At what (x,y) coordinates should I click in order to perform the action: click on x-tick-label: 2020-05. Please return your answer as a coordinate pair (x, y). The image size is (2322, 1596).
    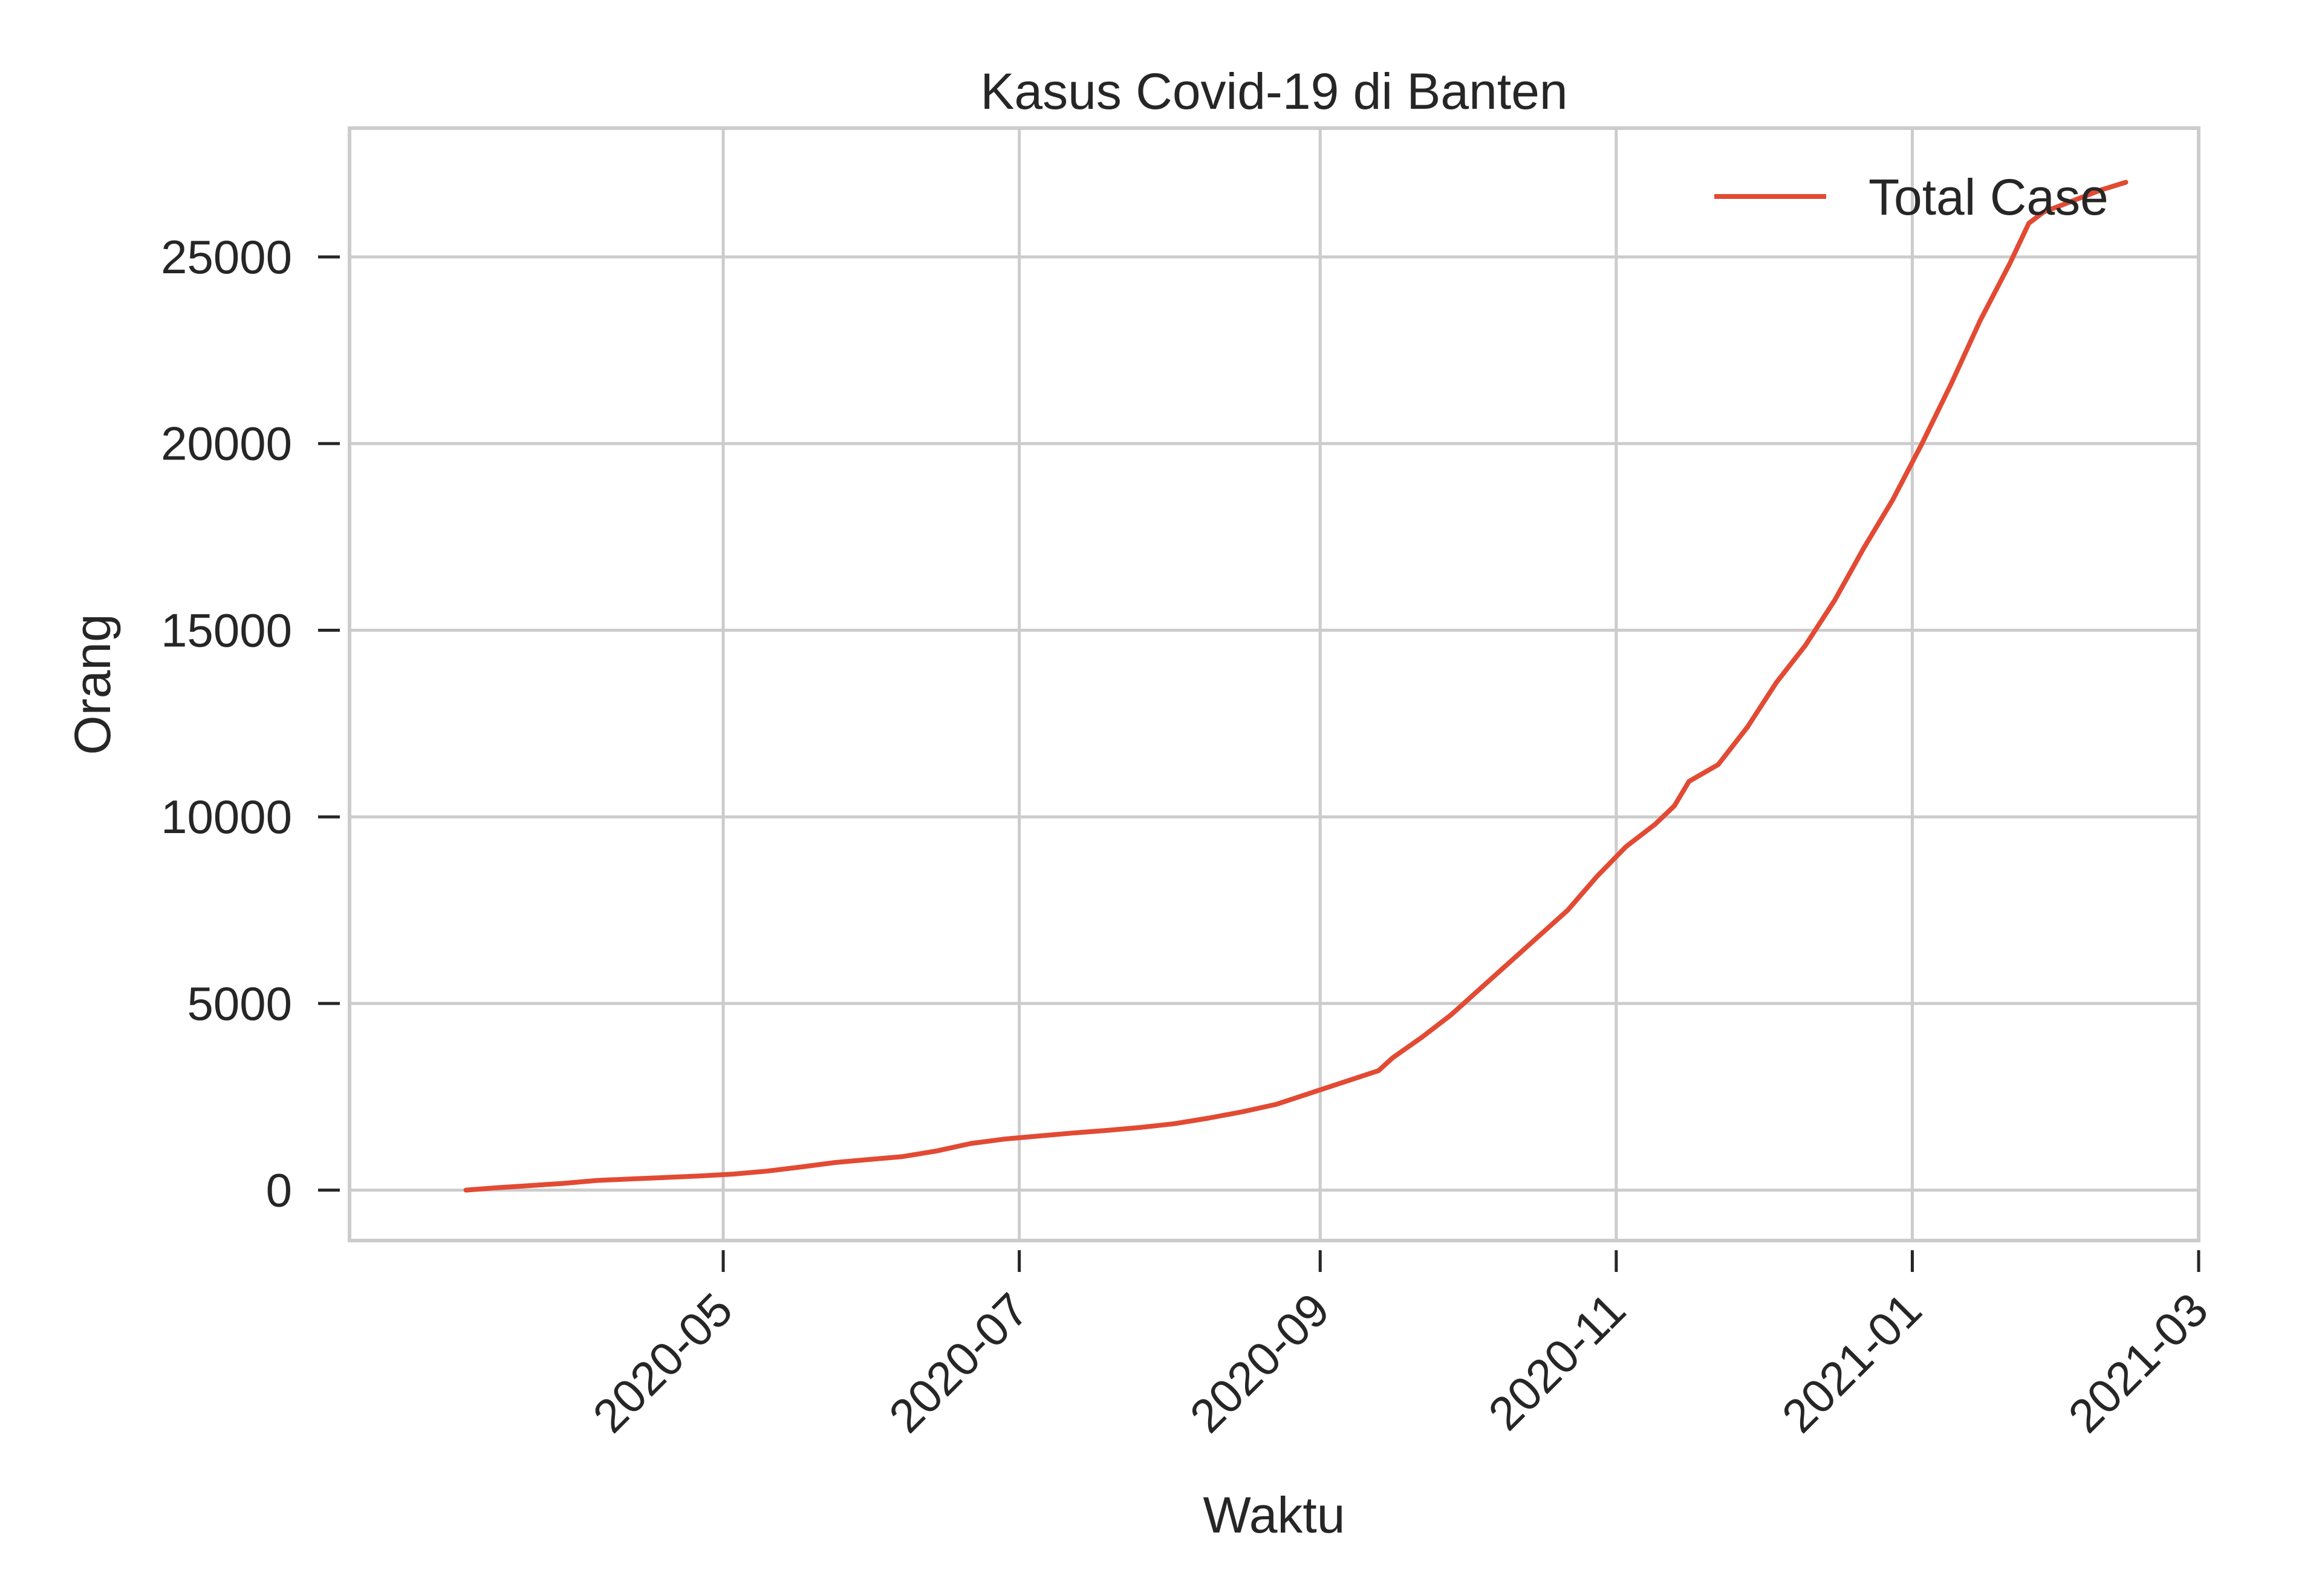
    Looking at the image, I should click on (662, 1363).